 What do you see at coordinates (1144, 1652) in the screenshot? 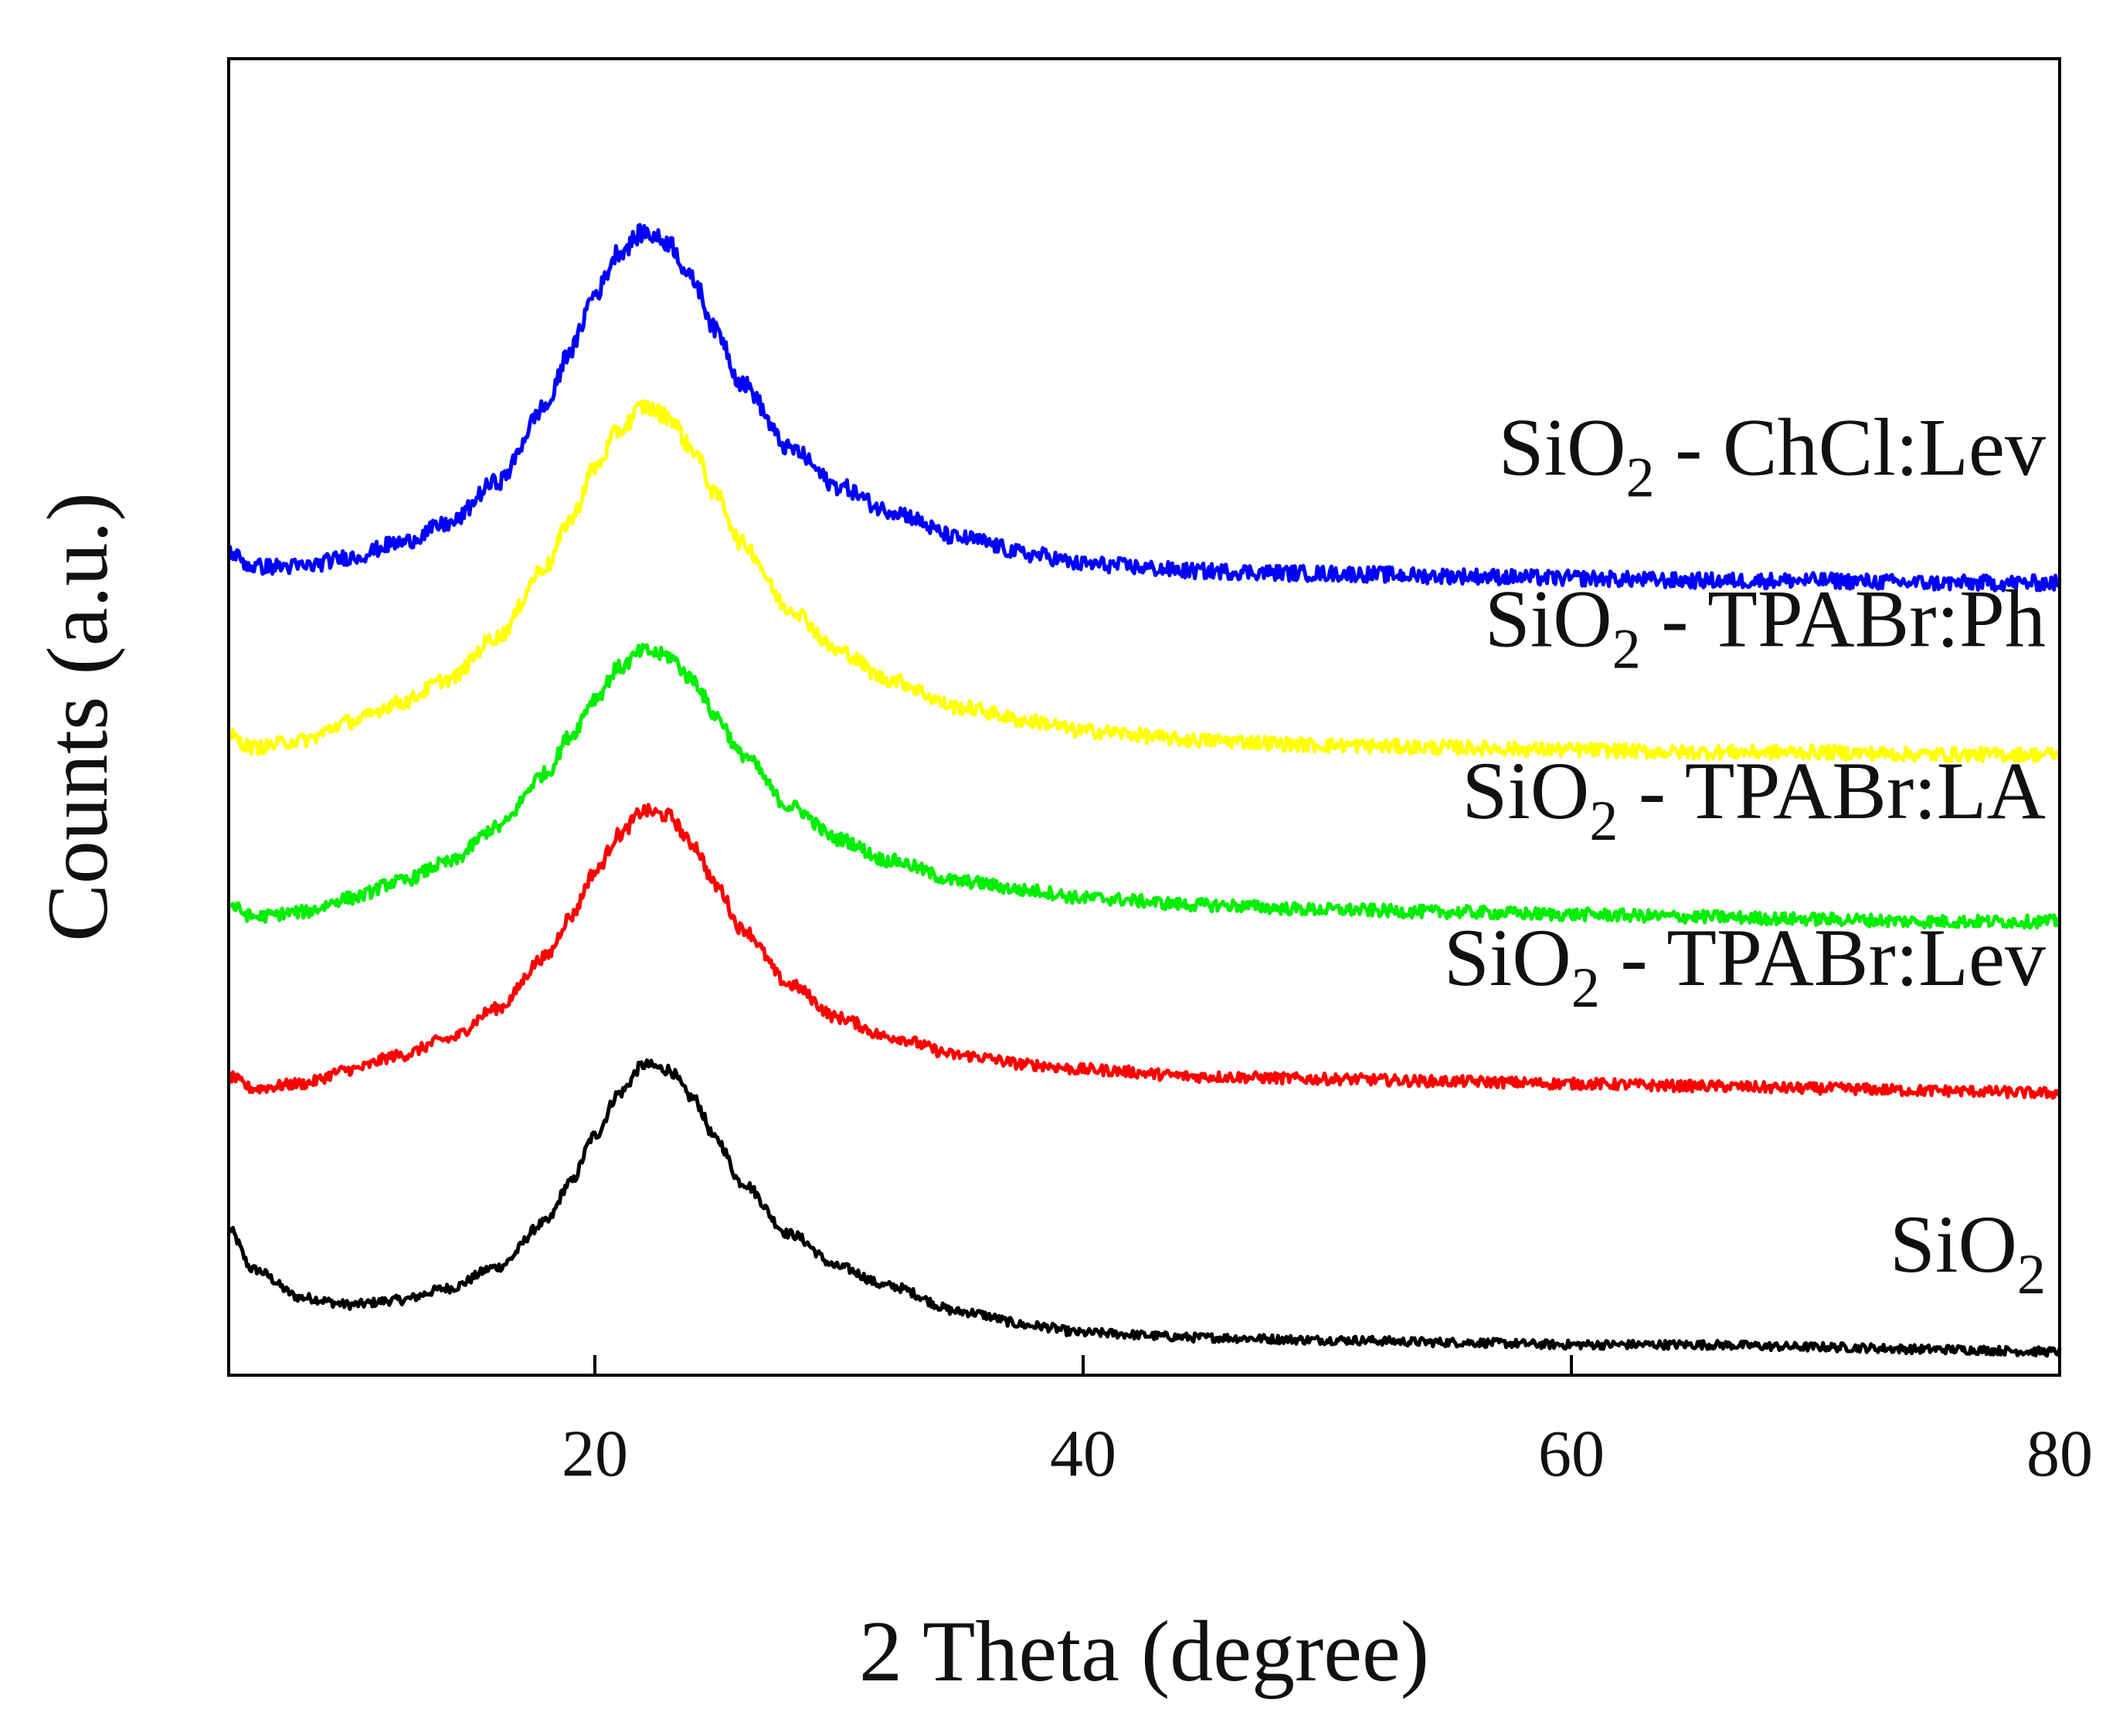
I see `x-axis-title: 2 Theta (degree)` at bounding box center [1144, 1652].